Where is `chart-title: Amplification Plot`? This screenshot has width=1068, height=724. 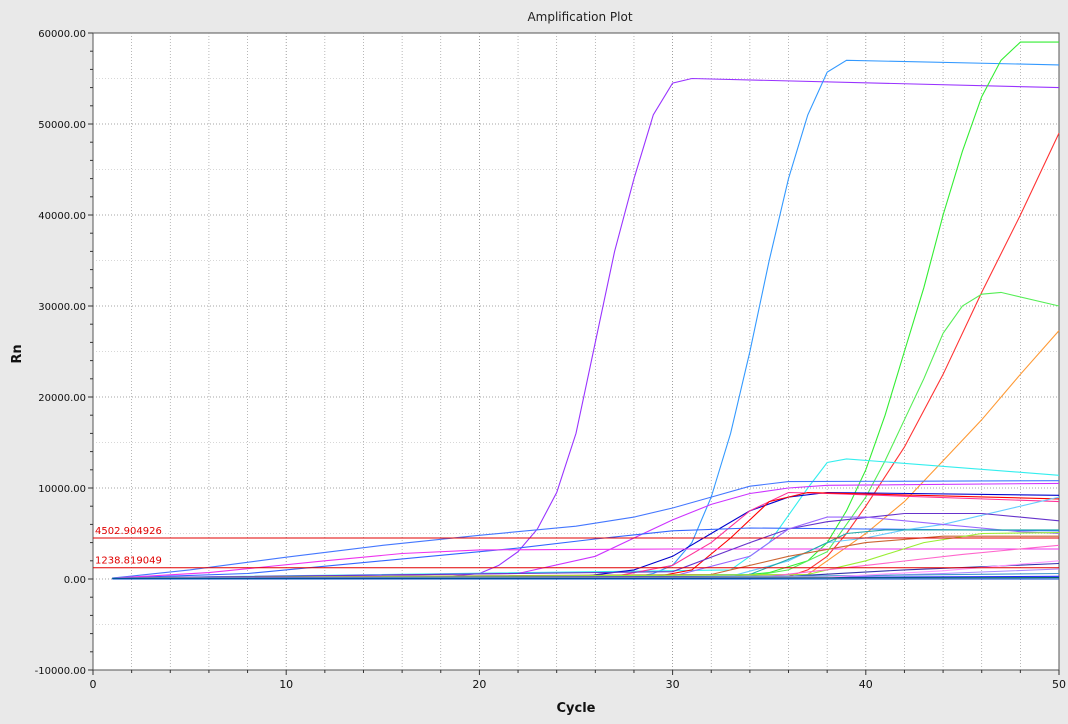
chart-title: Amplification Plot is located at coordinates (579, 17).